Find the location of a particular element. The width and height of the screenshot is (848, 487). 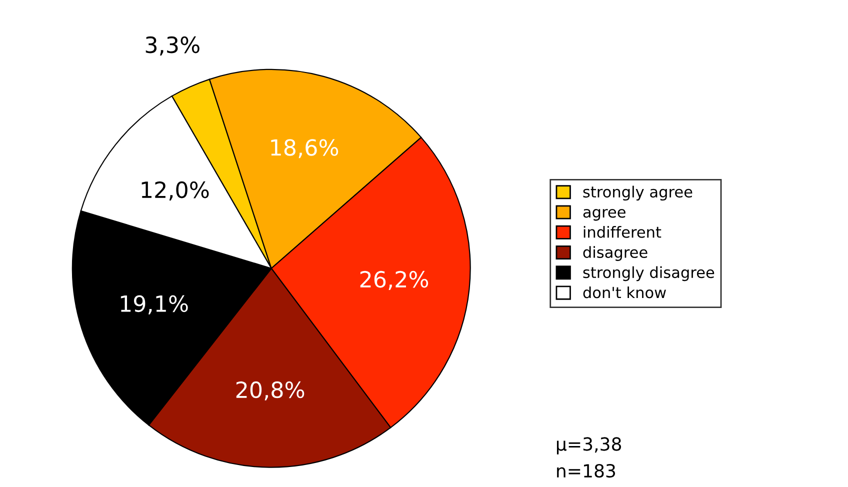

legend-label: disagree is located at coordinates (615, 253).